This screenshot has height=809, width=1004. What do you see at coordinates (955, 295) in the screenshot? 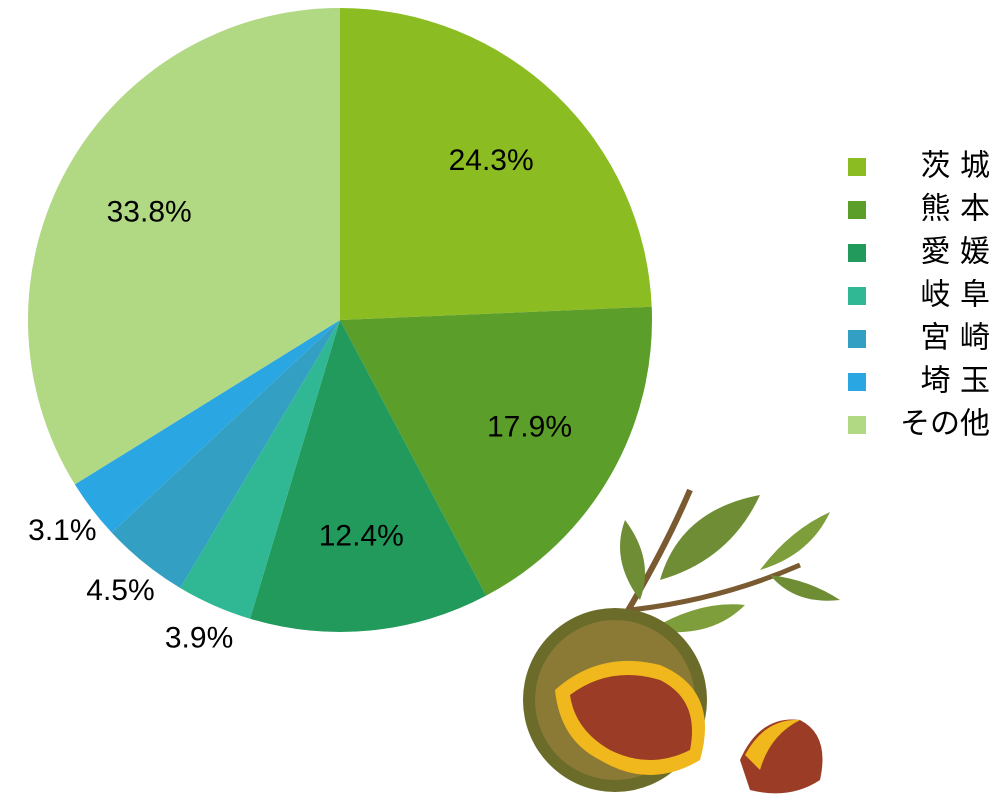
I see `legend-label: 岐 阜` at bounding box center [955, 295].